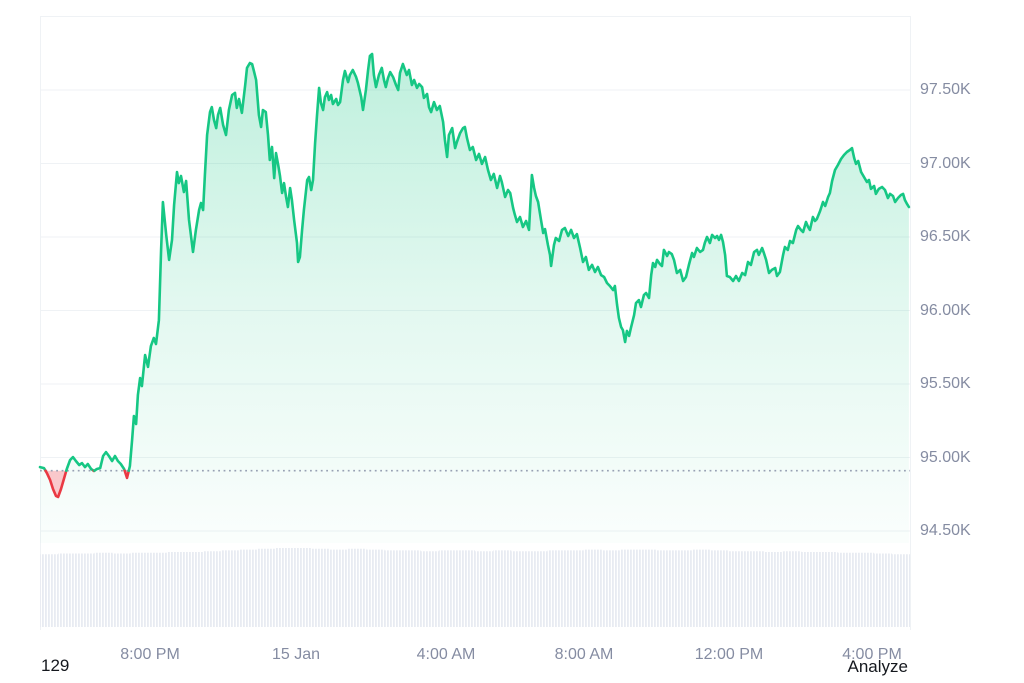  What do you see at coordinates (945, 236) in the screenshot?
I see `y-axis-label: 96.50K` at bounding box center [945, 236].